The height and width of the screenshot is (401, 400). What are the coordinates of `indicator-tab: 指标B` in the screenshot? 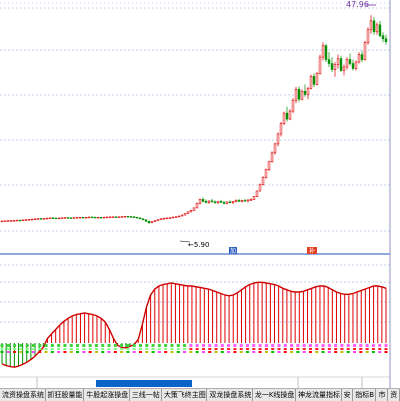 It's located at (364, 395).